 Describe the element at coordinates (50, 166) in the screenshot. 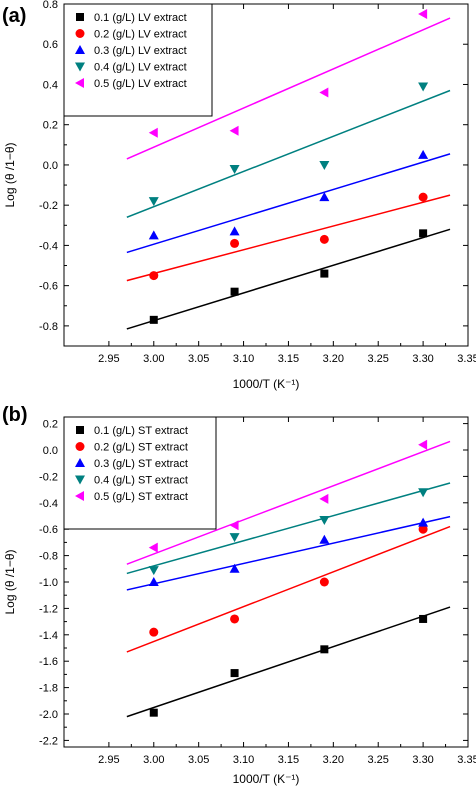

I see `y-tick-label: 0.0` at that location.